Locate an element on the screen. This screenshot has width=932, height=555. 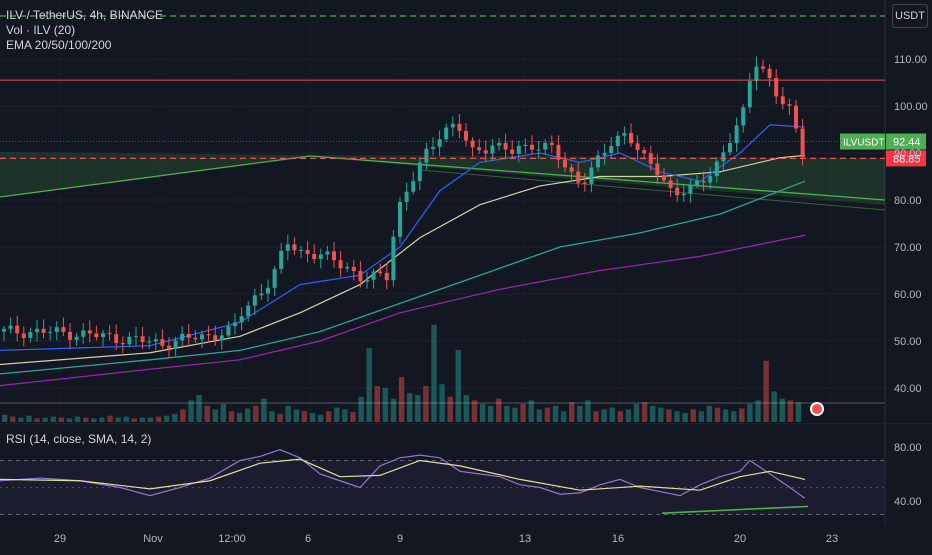
price-tick: 70.00 is located at coordinates (908, 248).